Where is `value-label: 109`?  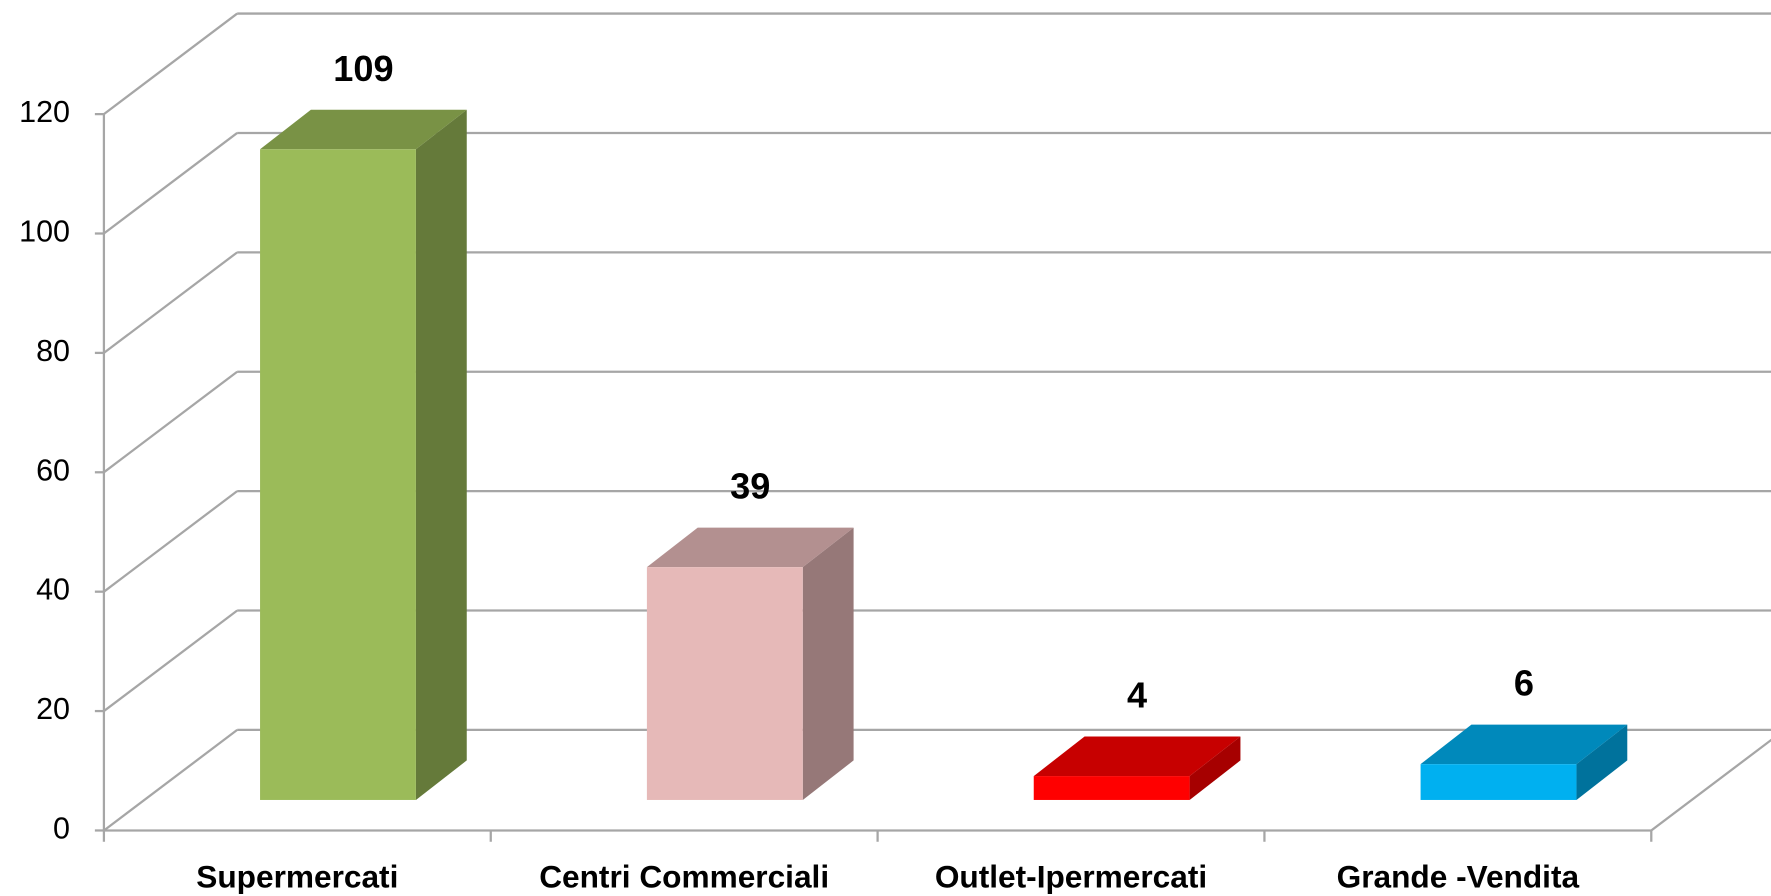 value-label: 109 is located at coordinates (363, 68).